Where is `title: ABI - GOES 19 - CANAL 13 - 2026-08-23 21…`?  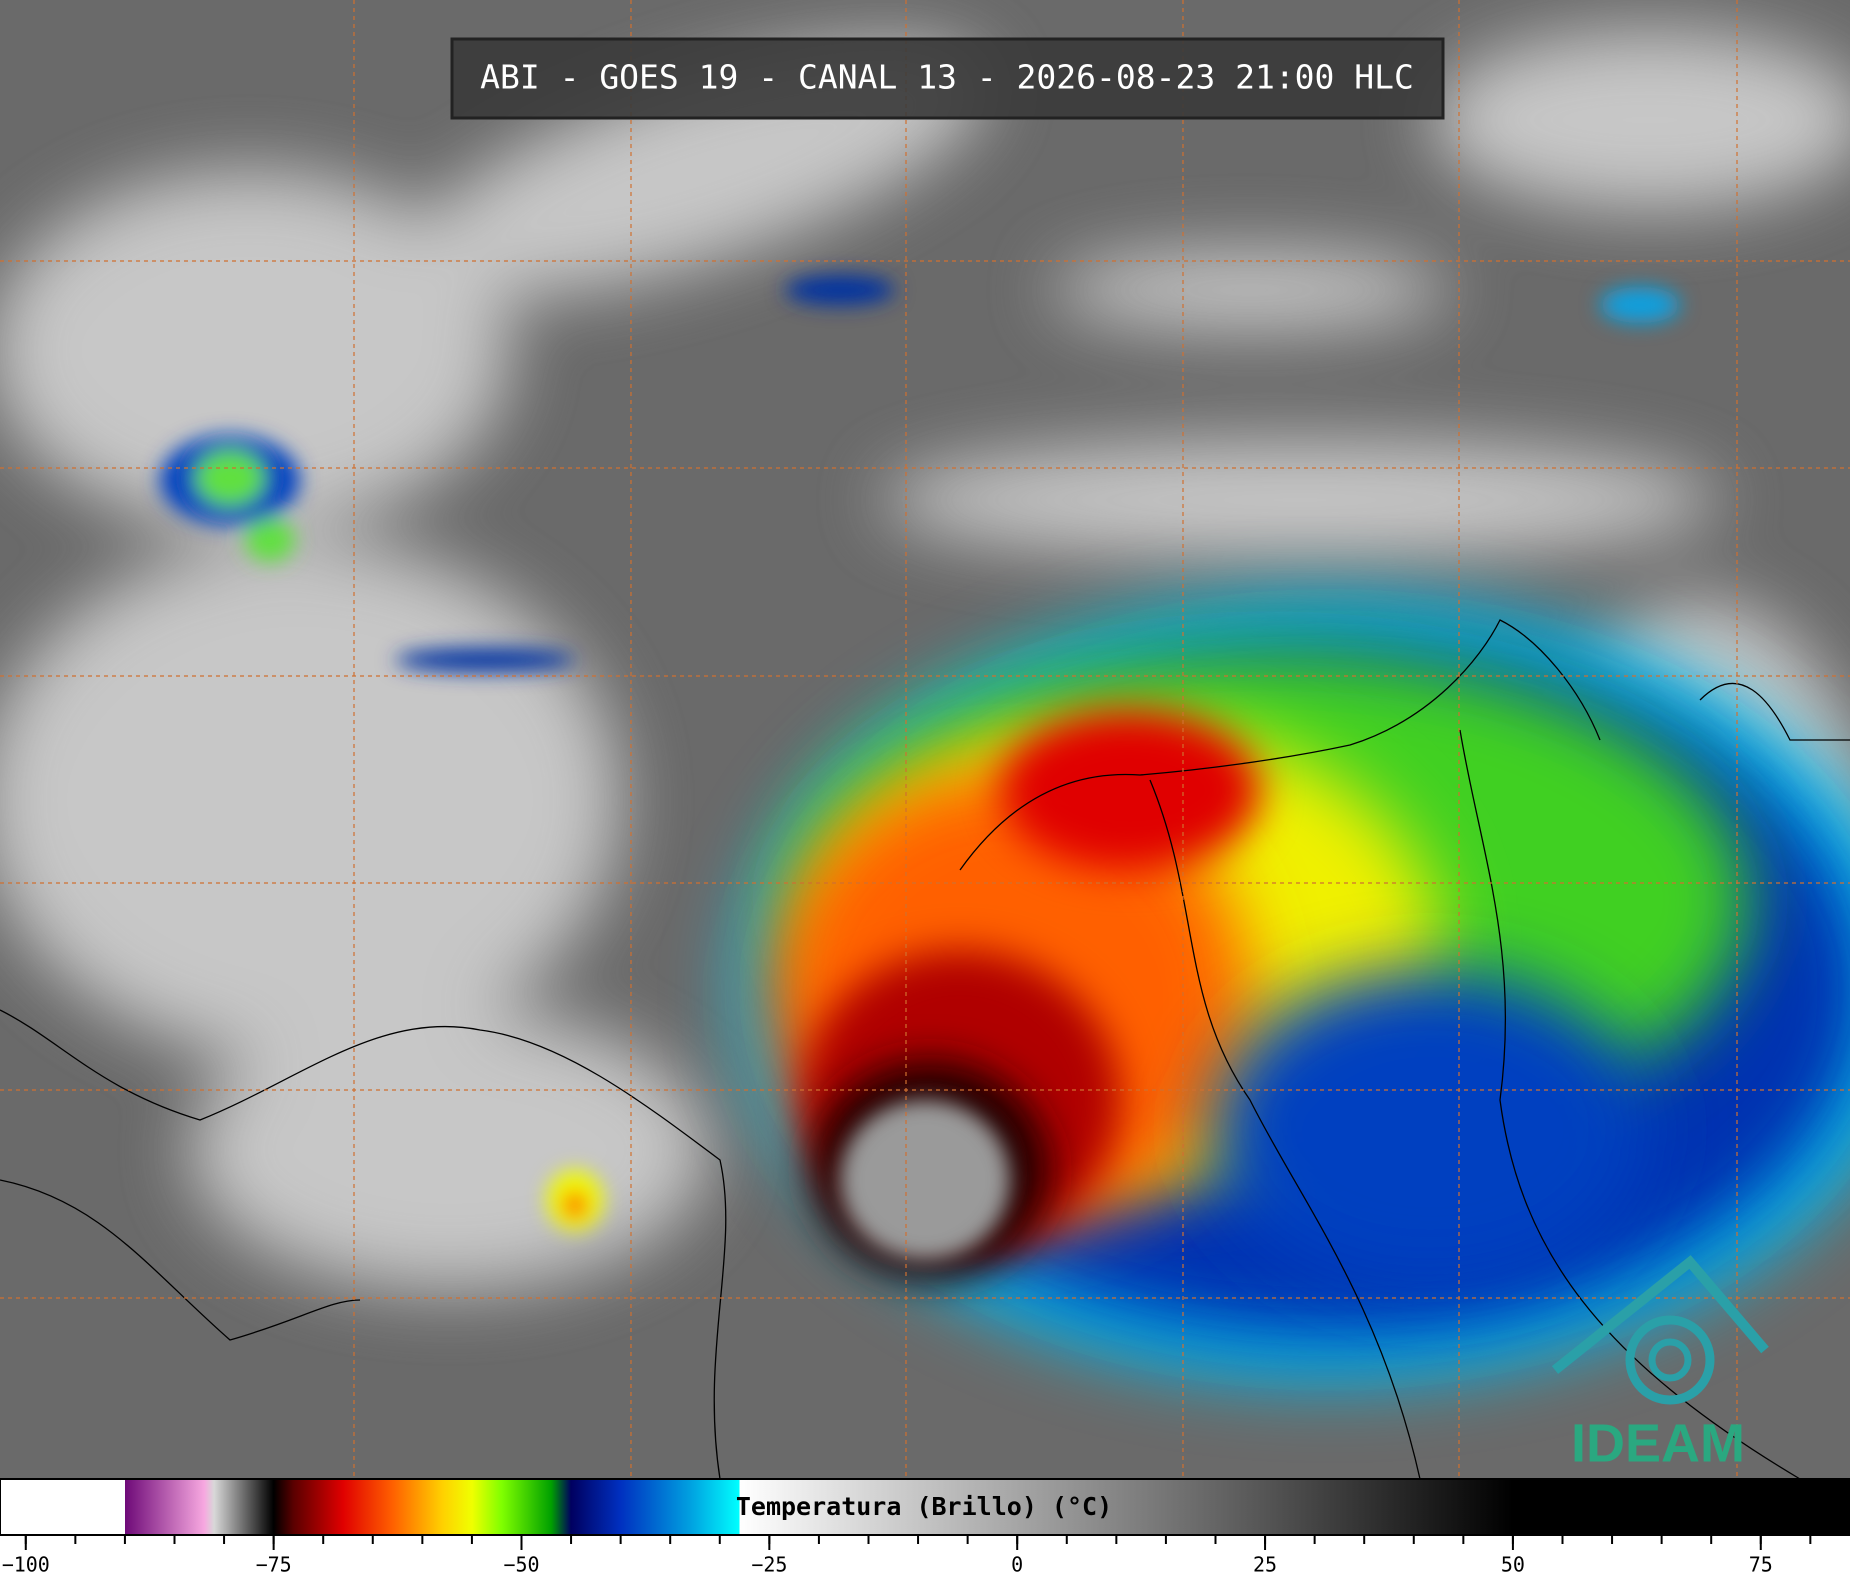
title: ABI - GOES 19 - CANAL 13 - 2026-08-23 21… is located at coordinates (947, 77).